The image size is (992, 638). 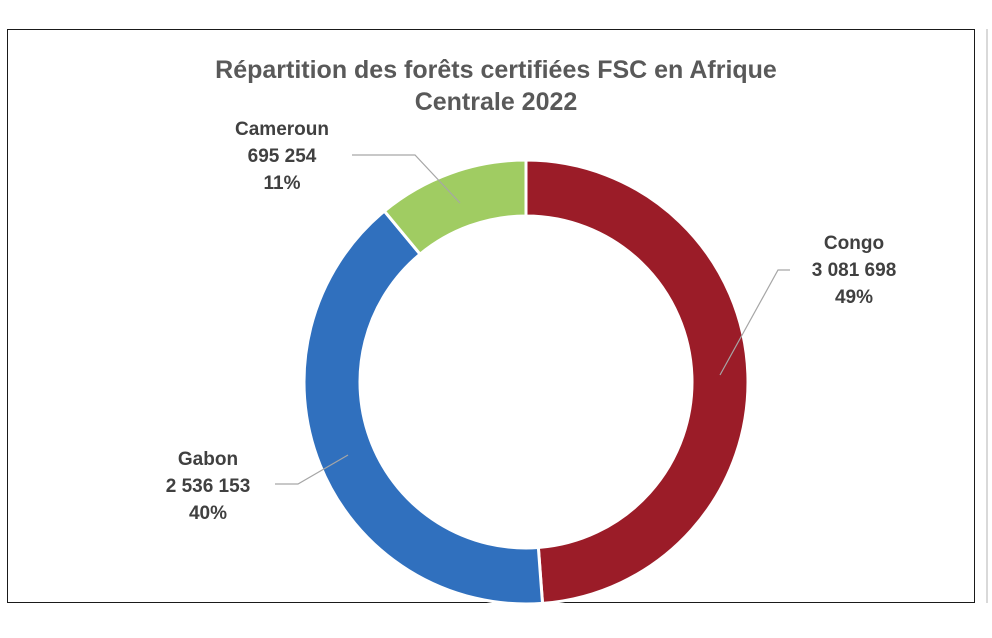 I want to click on data-label-gabon-percent: 40%, so click(x=208, y=513).